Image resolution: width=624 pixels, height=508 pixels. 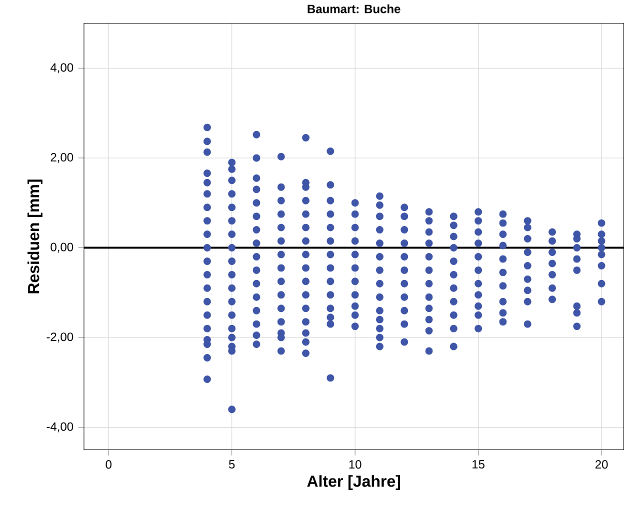 I want to click on y-tick-label: 4,00, so click(x=62, y=68).